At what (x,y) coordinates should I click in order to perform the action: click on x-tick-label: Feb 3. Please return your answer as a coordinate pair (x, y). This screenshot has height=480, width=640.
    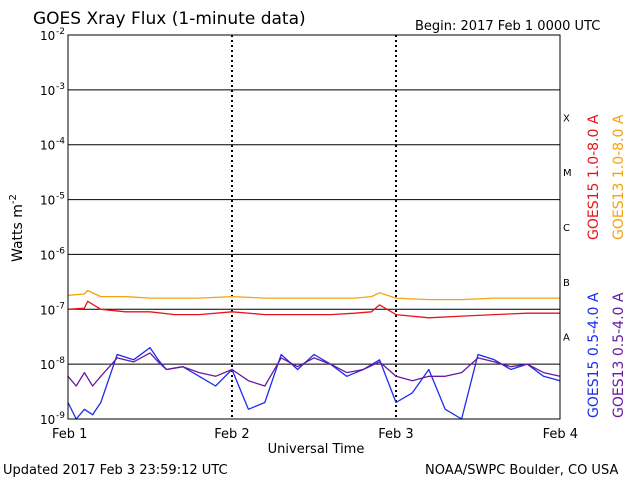
    Looking at the image, I should click on (395, 434).